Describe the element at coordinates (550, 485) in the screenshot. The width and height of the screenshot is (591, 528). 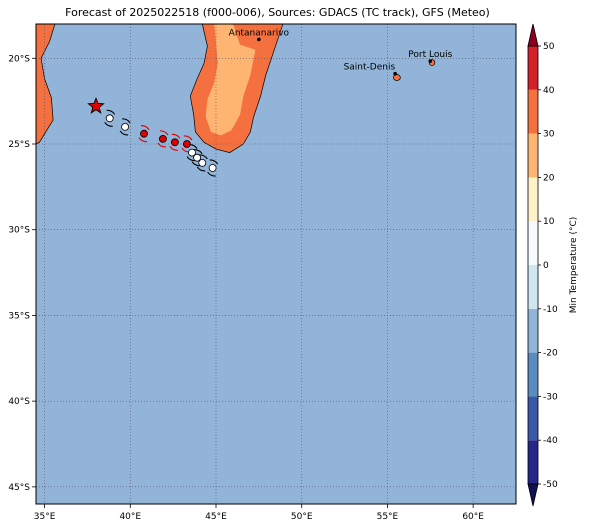
I see `colorbar-tick-label: -50` at that location.